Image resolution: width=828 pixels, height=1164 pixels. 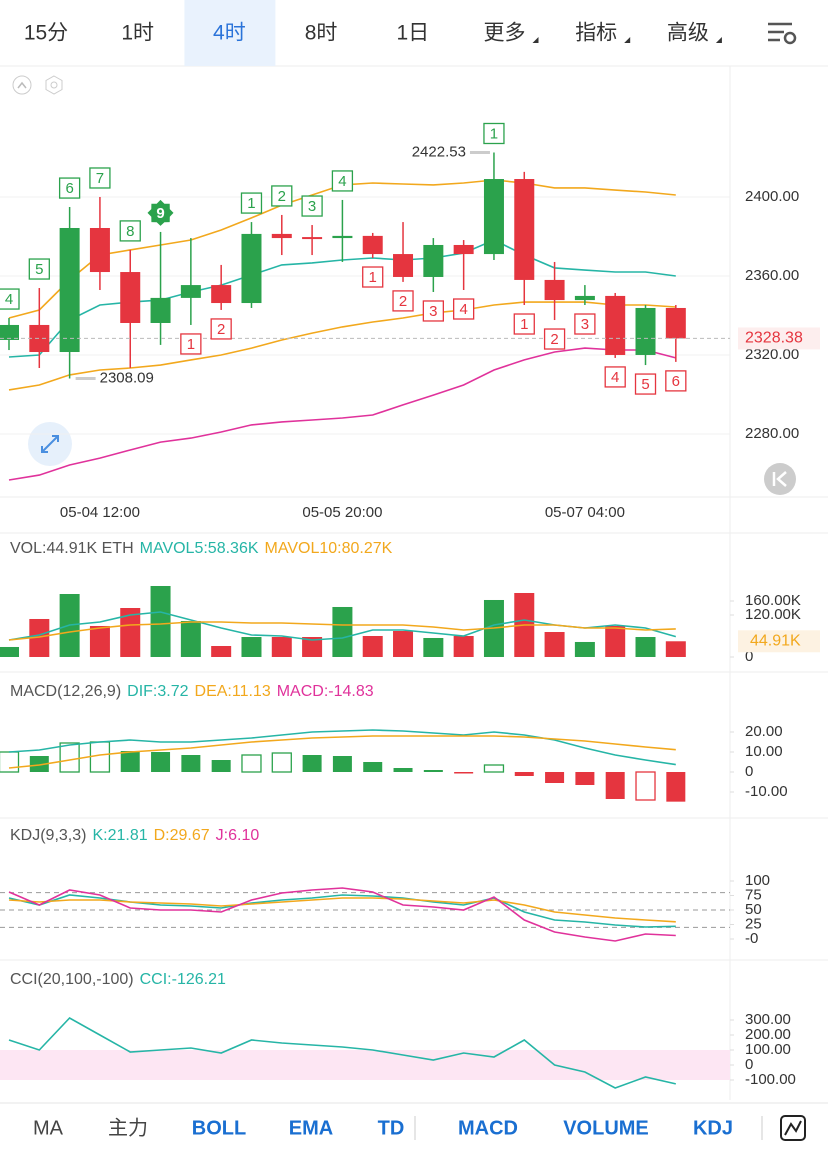 I want to click on tab: 1日, so click(x=412, y=33).